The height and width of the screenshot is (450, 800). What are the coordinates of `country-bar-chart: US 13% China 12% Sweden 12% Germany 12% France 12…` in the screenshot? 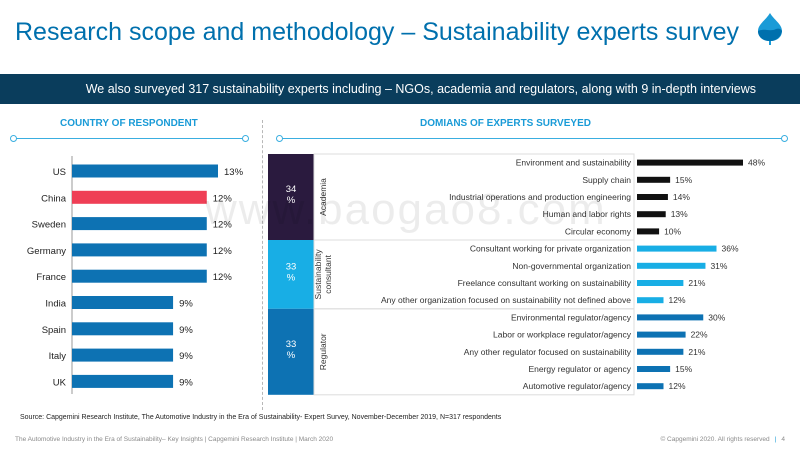 It's located at (135, 275).